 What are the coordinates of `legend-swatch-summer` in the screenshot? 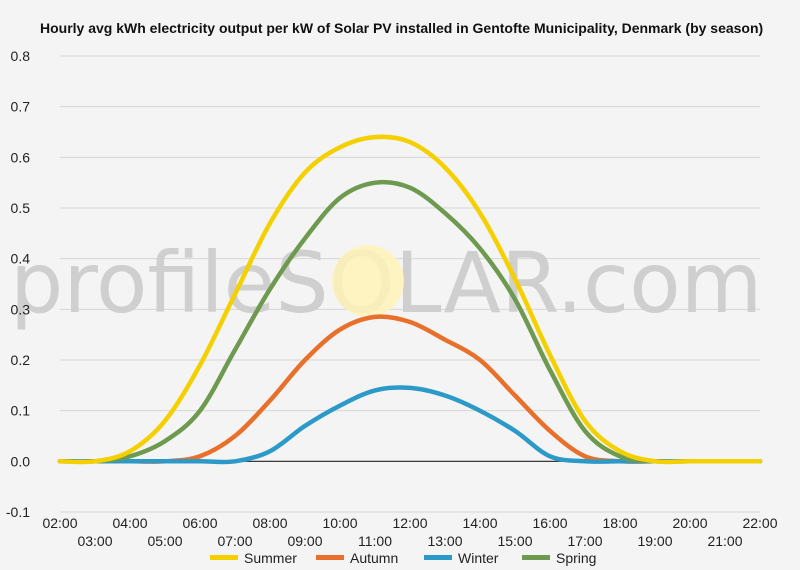 It's located at (224, 557).